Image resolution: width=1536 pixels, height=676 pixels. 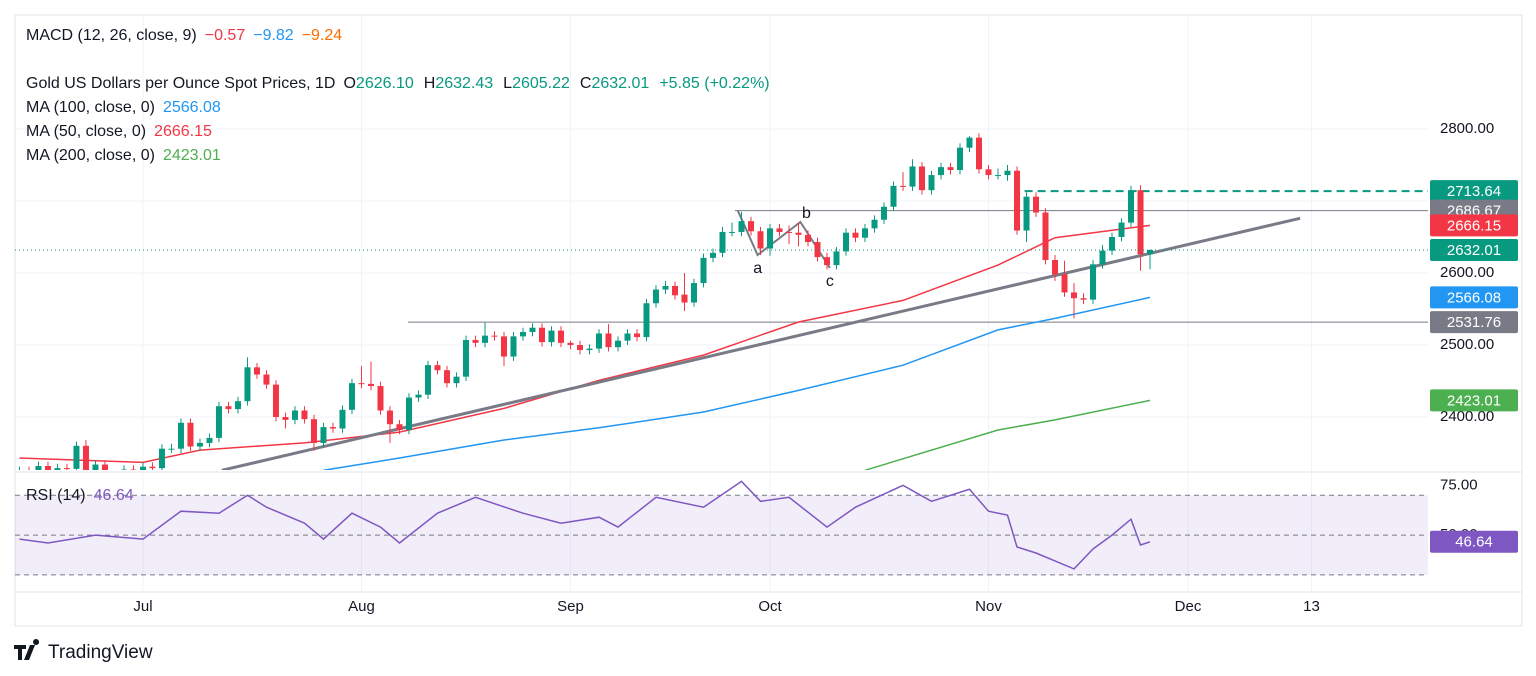 I want to click on ma-legend: MA (200, close, 0) 2423.01, so click(x=123, y=155).